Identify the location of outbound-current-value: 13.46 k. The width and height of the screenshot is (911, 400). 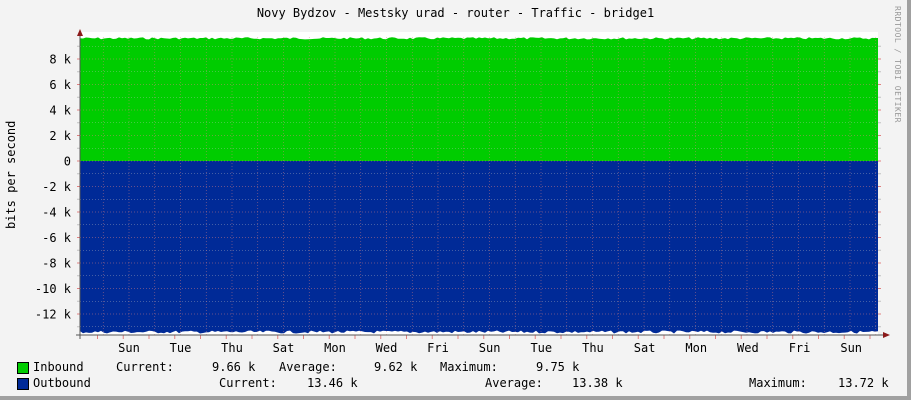
(332, 383).